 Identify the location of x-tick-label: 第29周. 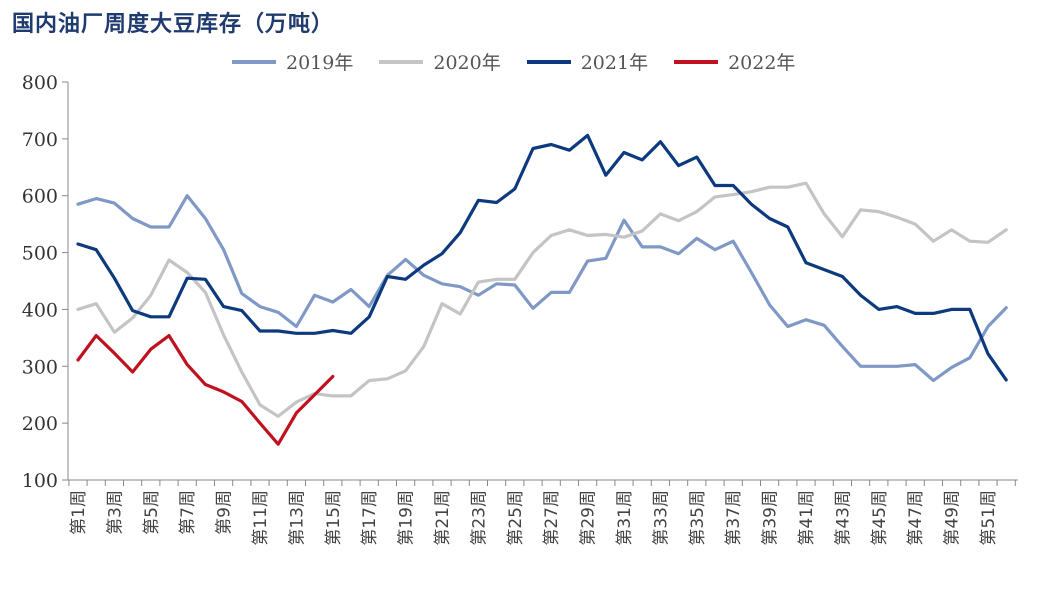
(589, 518).